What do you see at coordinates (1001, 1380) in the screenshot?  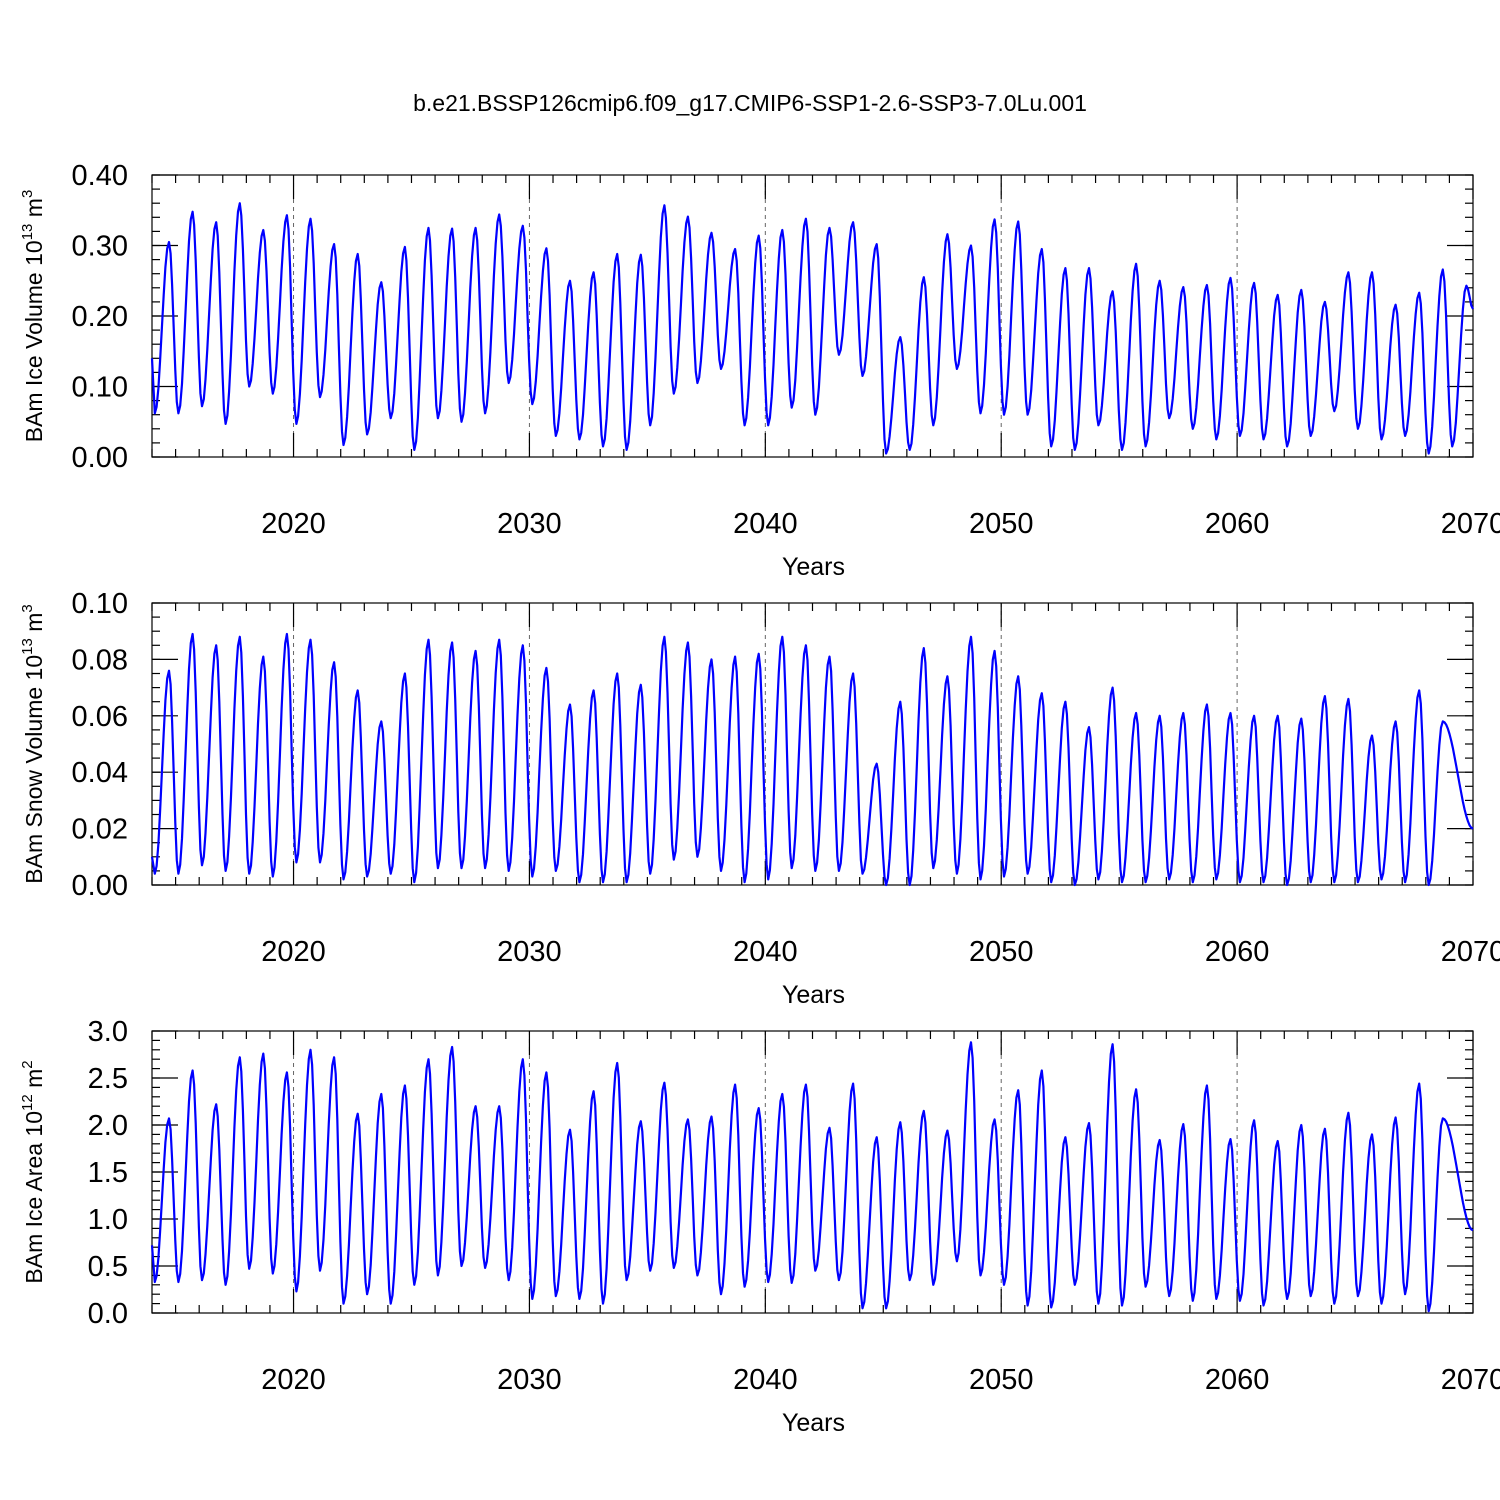 I see `ice-area-xtick-label: 2050` at bounding box center [1001, 1380].